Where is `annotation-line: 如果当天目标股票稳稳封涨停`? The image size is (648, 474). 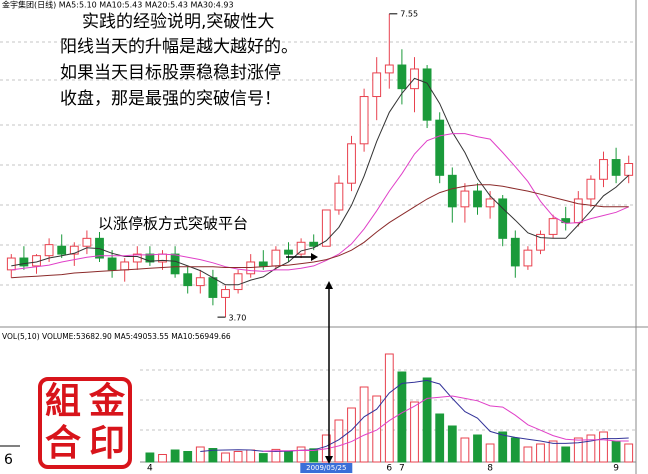 annotation-line: 如果当天目标股票稳稳封涨停 is located at coordinates (170, 73).